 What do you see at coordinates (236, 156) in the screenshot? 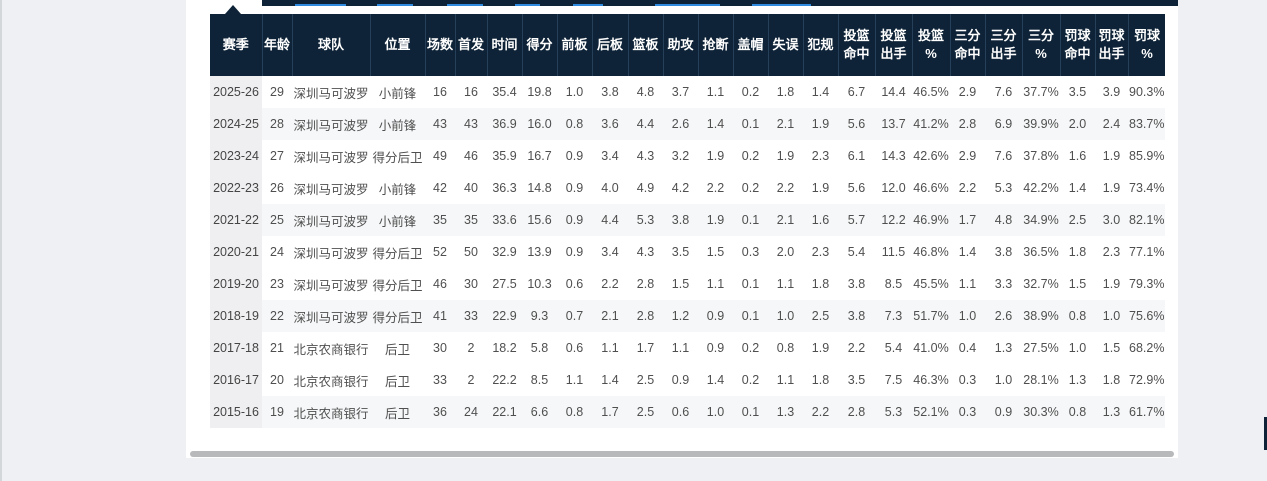
I see `season-cell: 2023-24` at bounding box center [236, 156].